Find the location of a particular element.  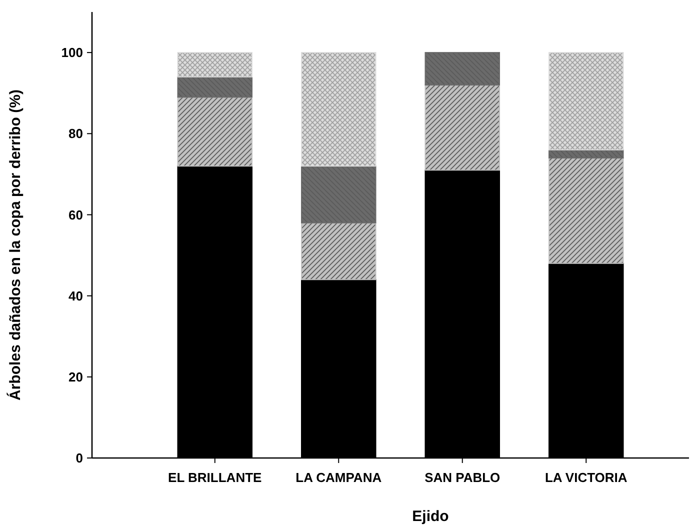

y-tick-label: 80 is located at coordinates (75, 134).